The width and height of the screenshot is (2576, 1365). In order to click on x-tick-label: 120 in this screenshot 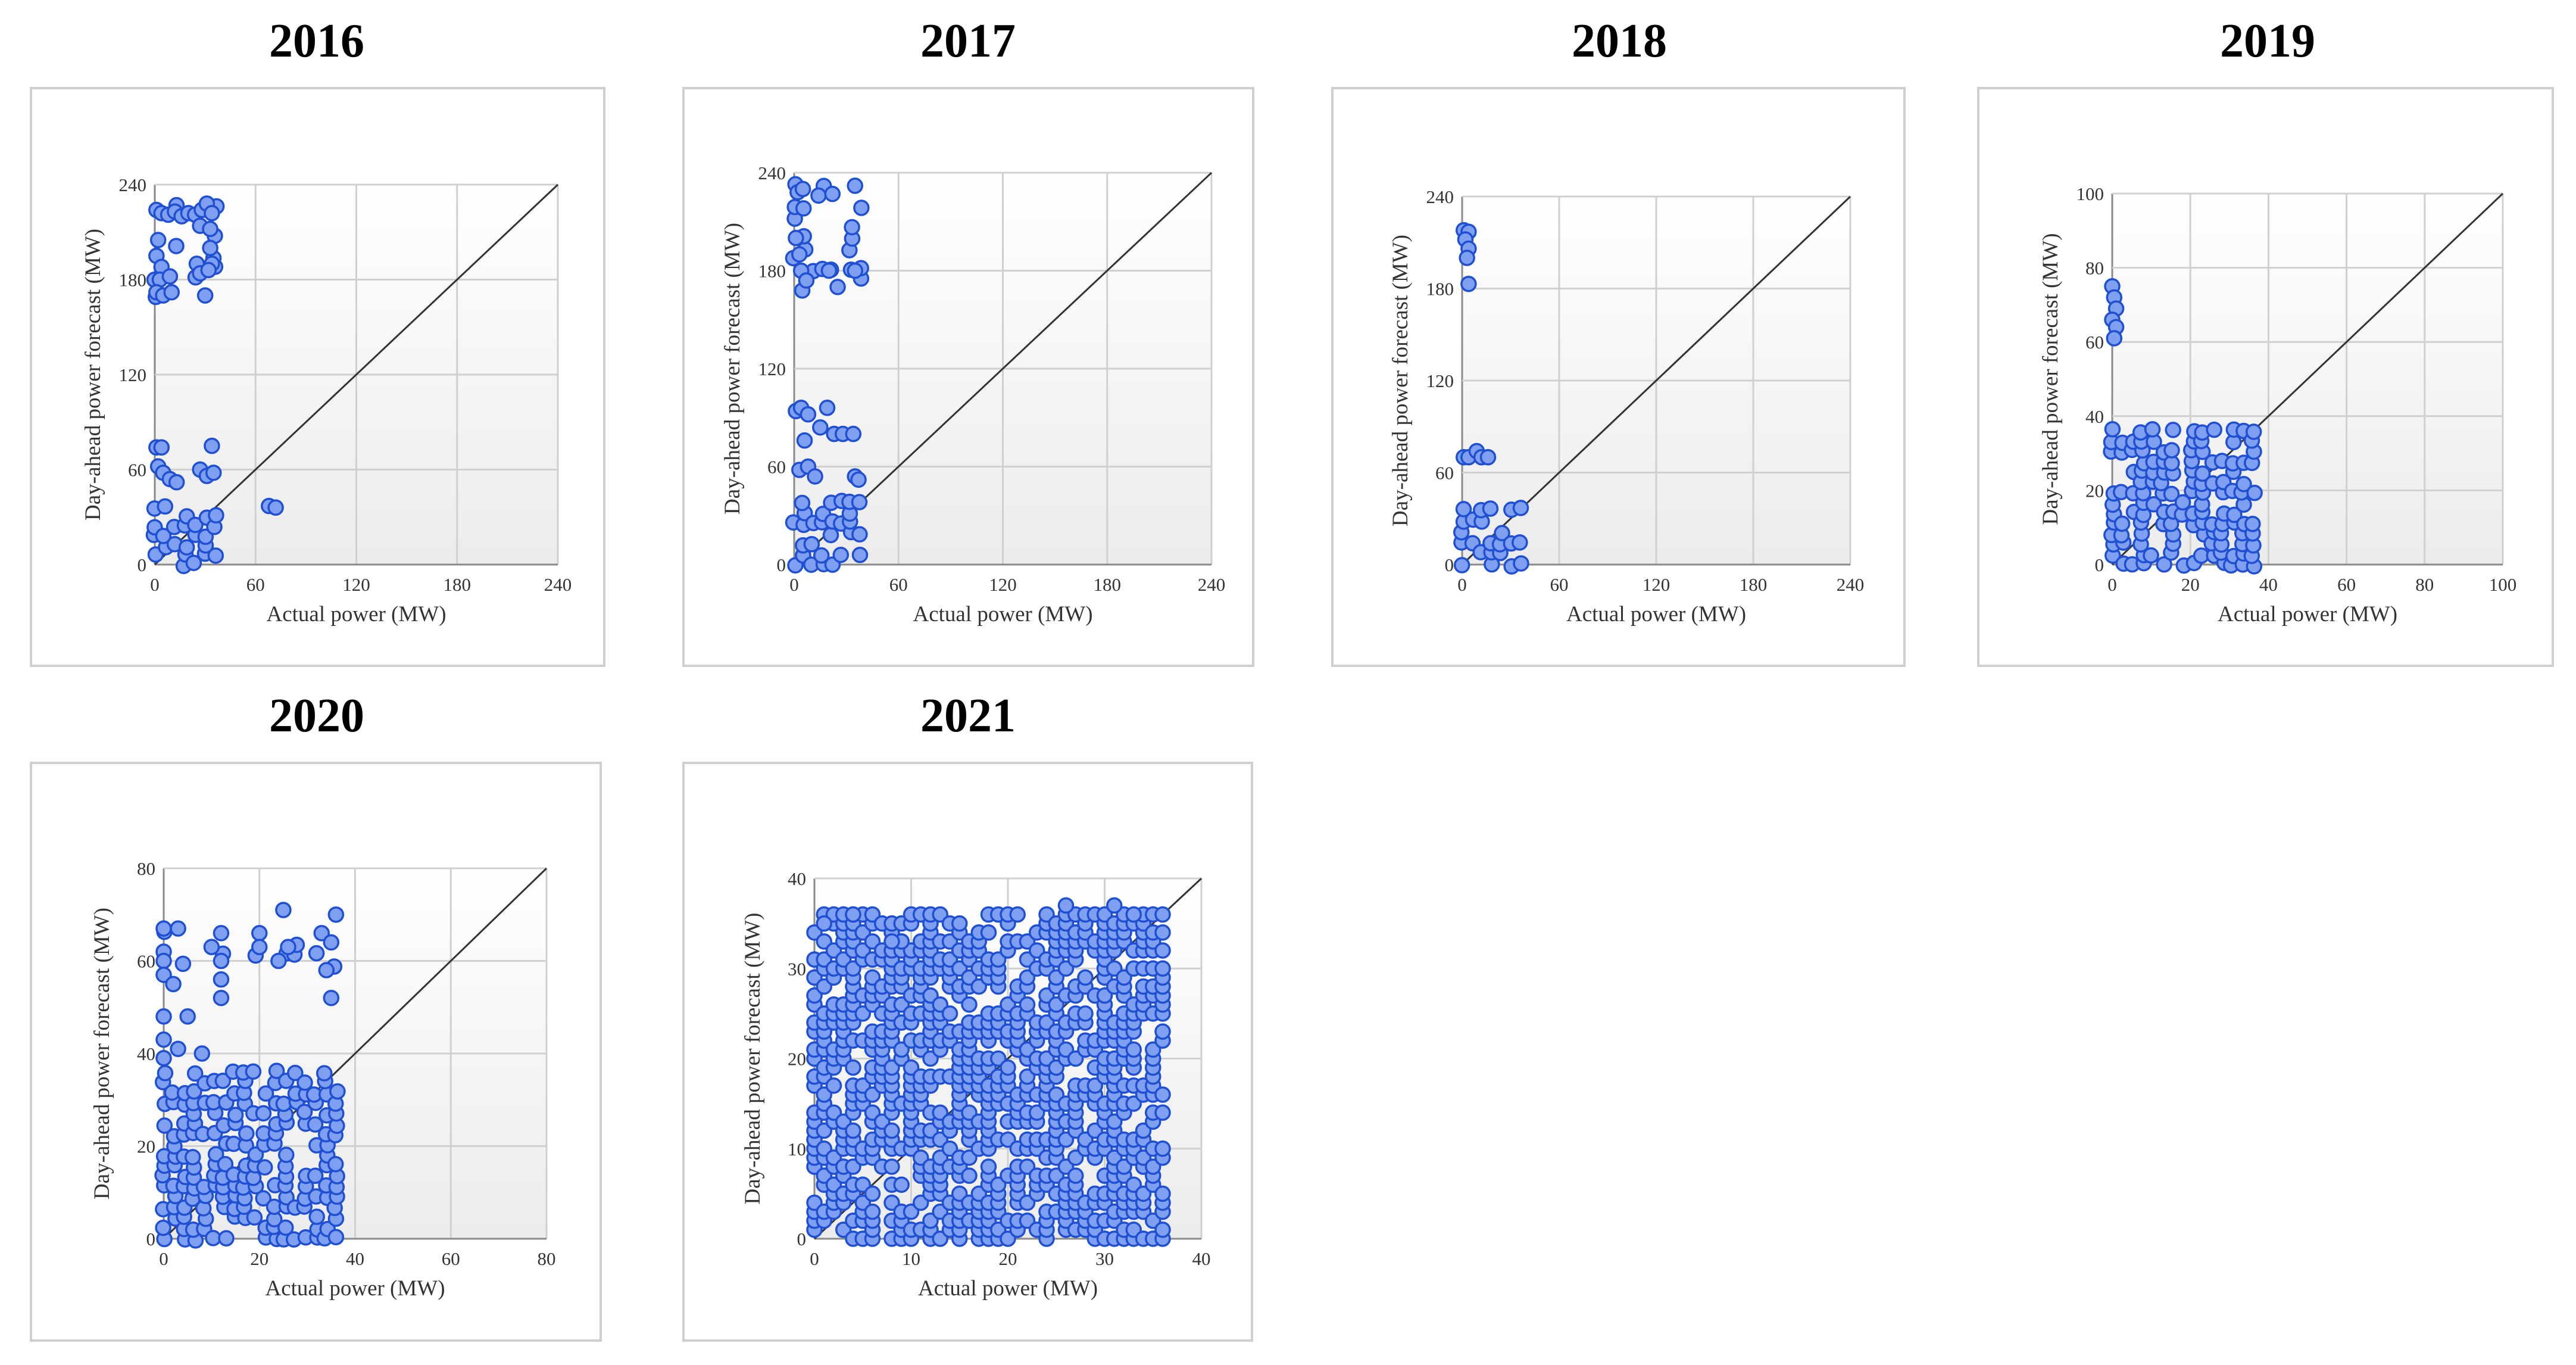, I will do `click(1657, 584)`.